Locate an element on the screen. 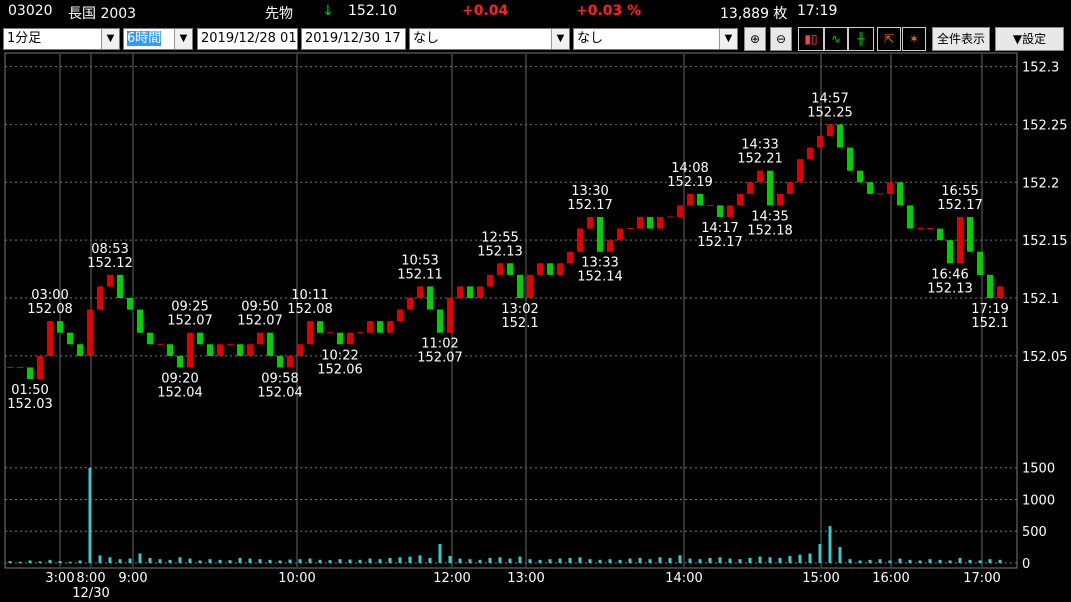 This screenshot has height=602, width=1071. y2-tick-label: 500 is located at coordinates (1034, 532).